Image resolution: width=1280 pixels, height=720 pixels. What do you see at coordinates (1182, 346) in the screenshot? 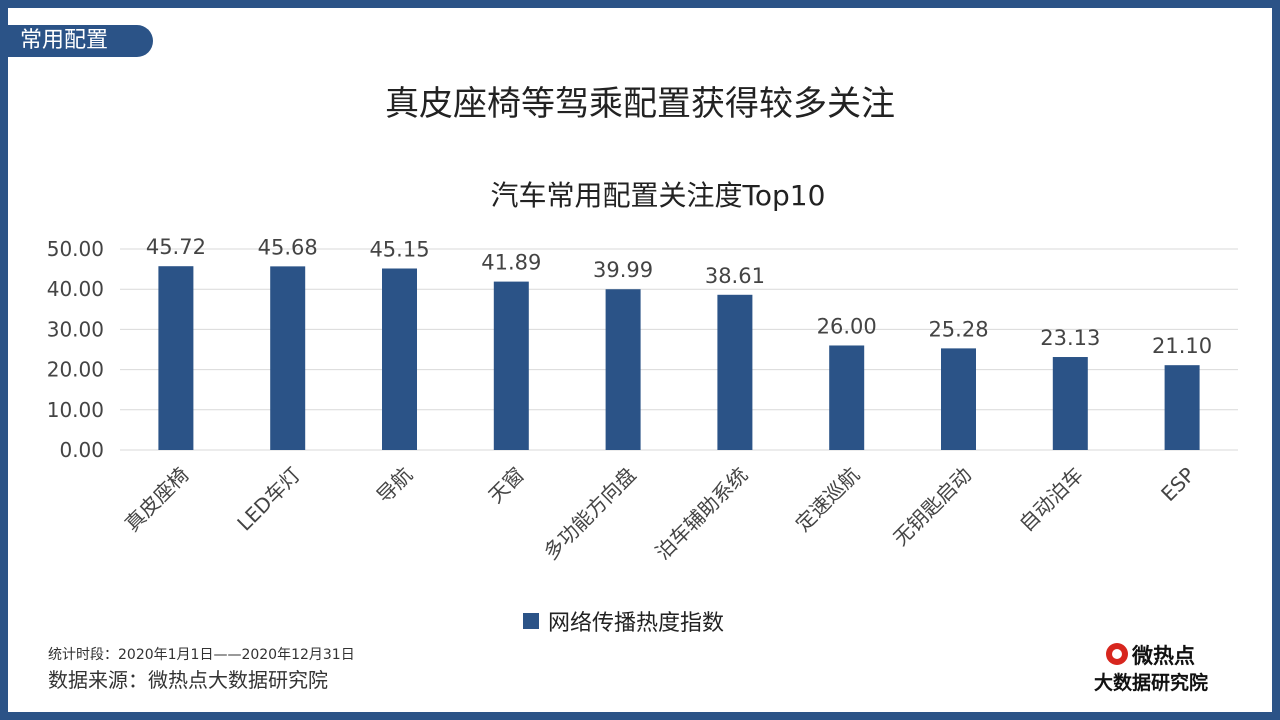
I see `data-label: 21.10` at bounding box center [1182, 346].